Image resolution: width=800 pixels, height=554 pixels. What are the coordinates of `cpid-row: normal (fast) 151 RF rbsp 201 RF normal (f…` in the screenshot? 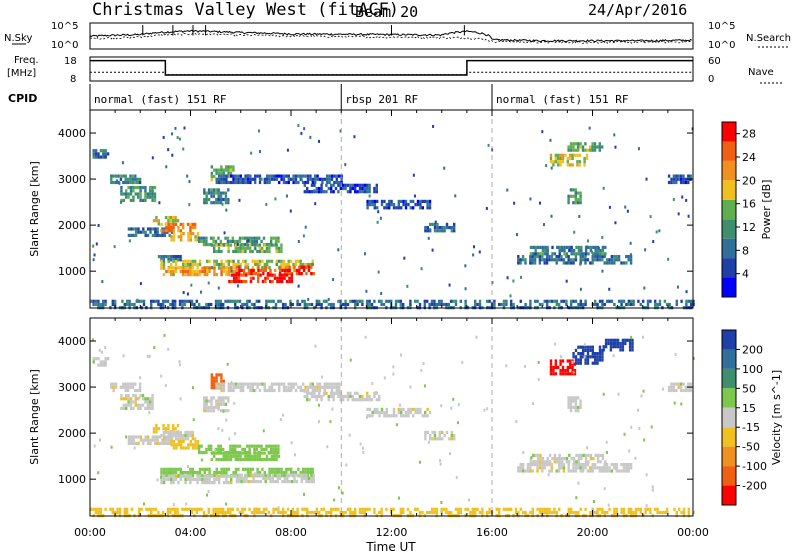 It's located at (358, 97).